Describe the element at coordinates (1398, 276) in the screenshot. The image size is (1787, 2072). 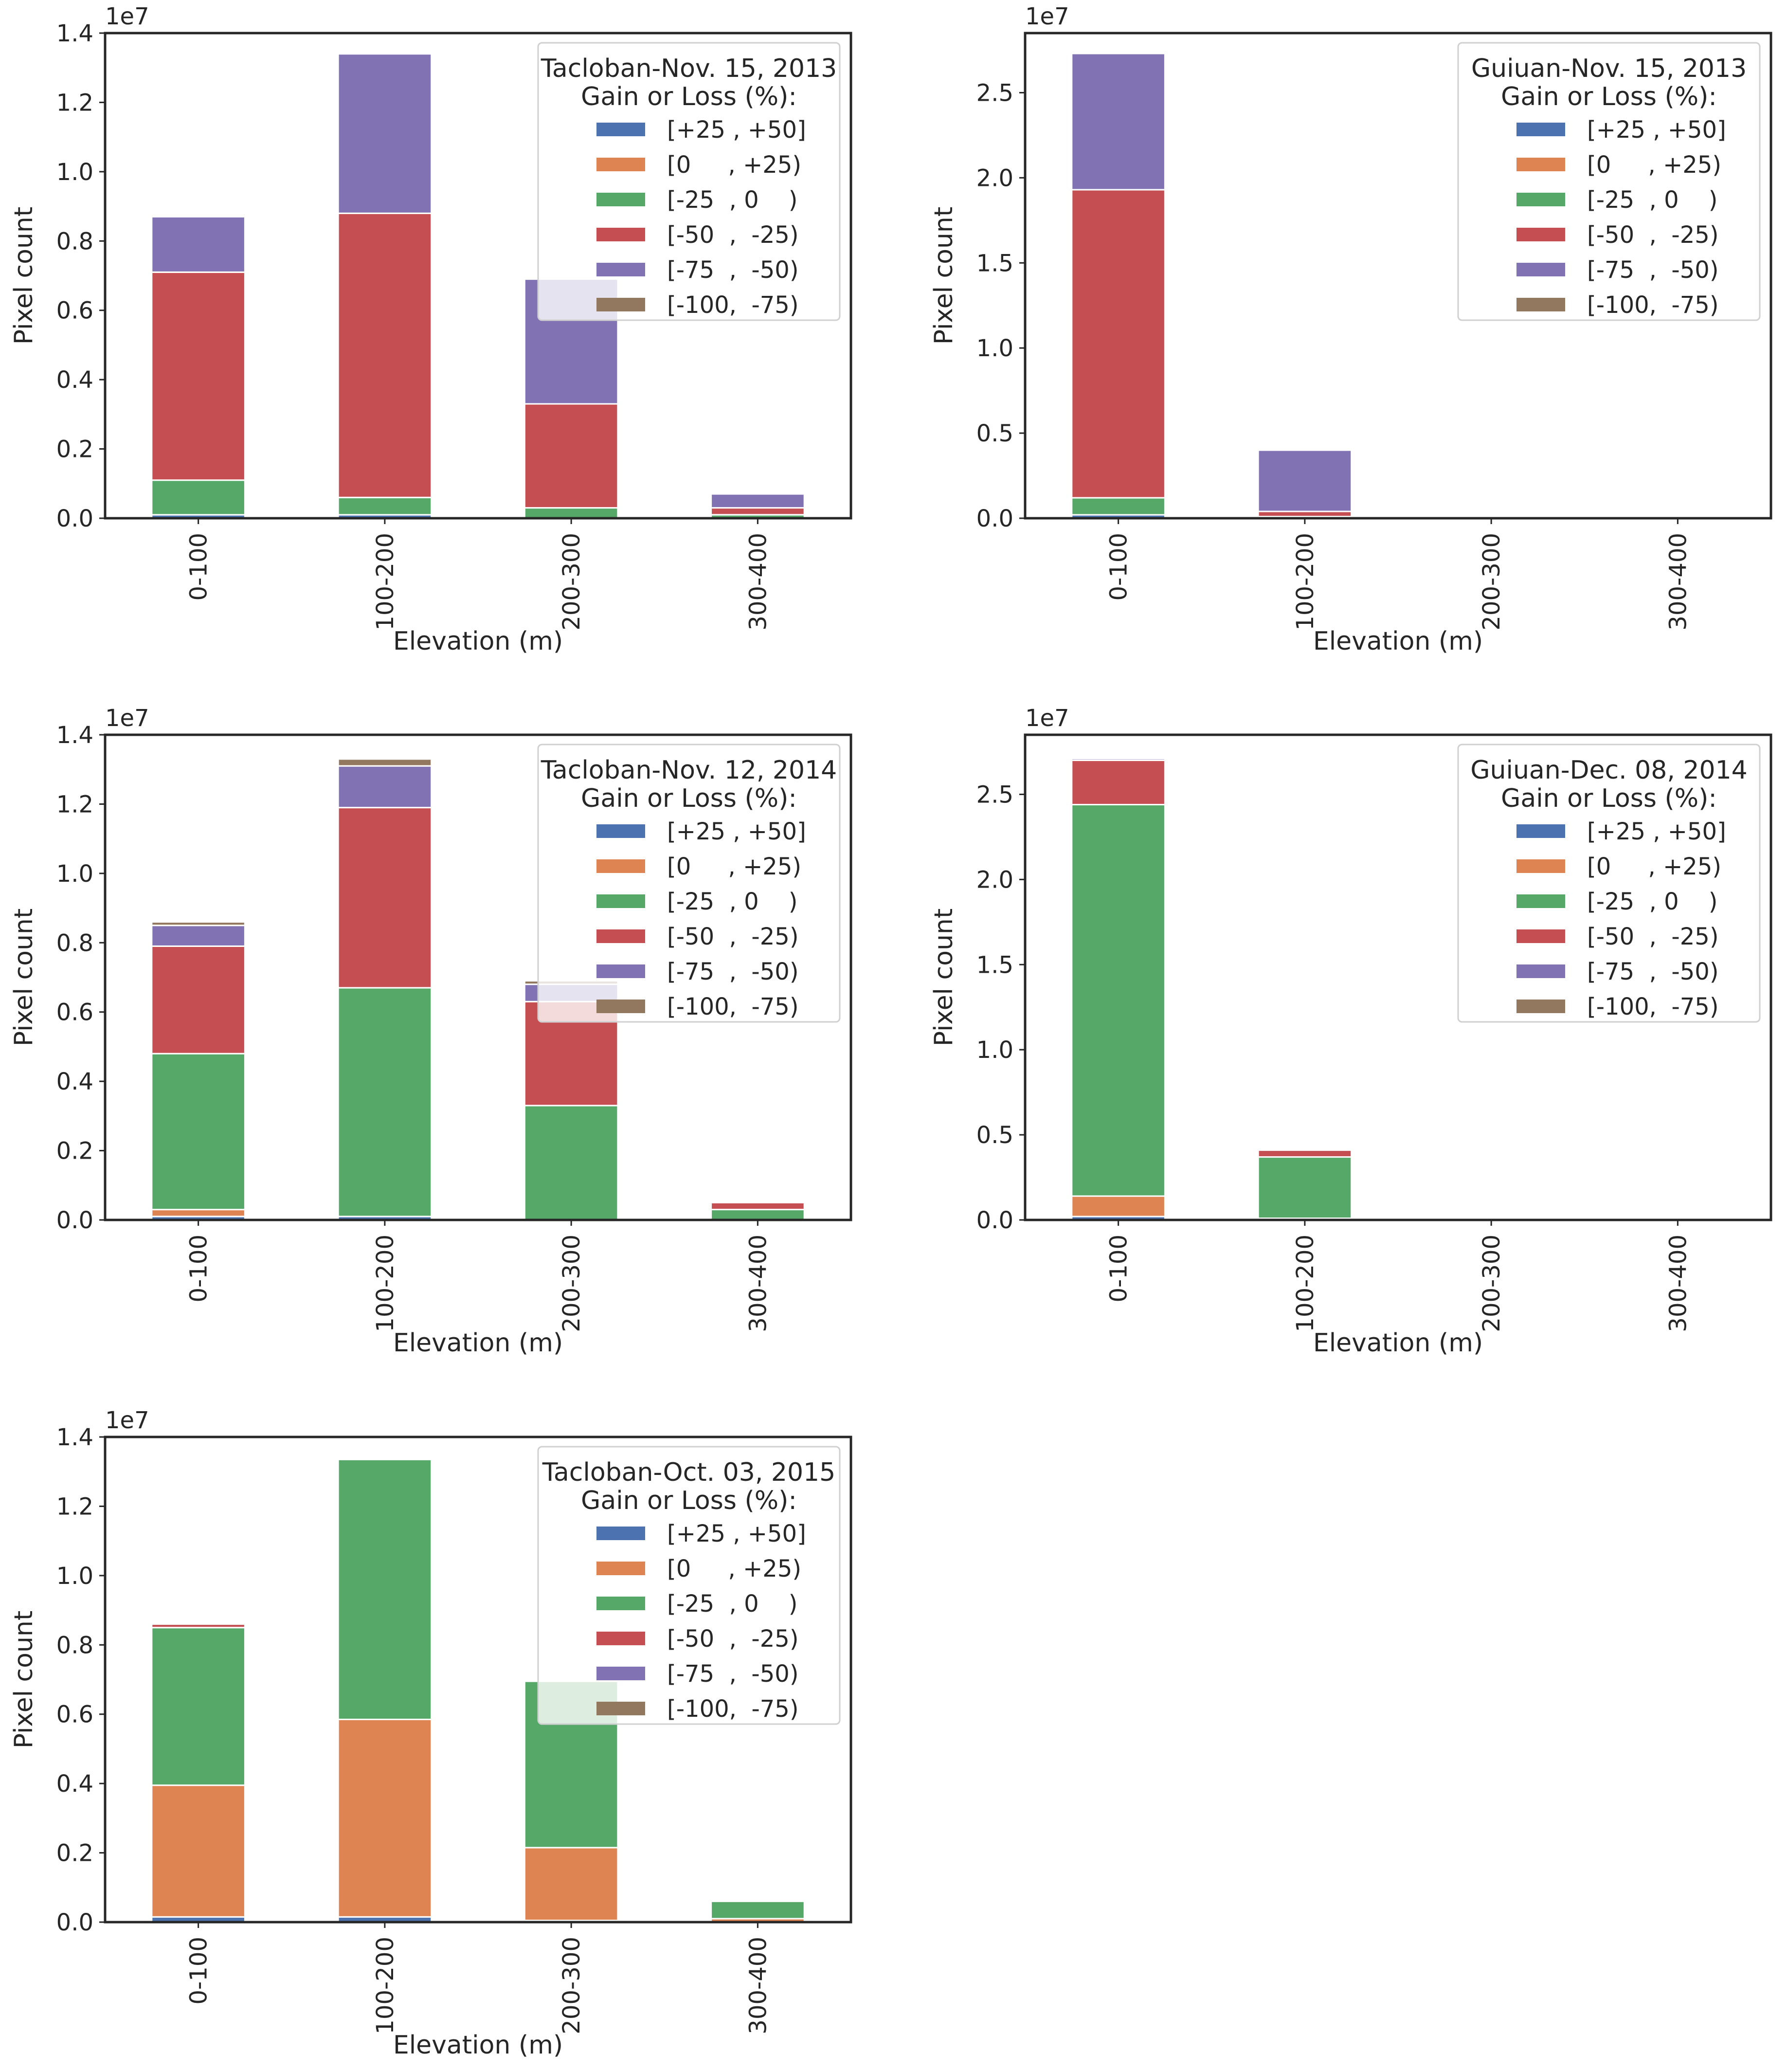
I see `plot-frame` at that location.